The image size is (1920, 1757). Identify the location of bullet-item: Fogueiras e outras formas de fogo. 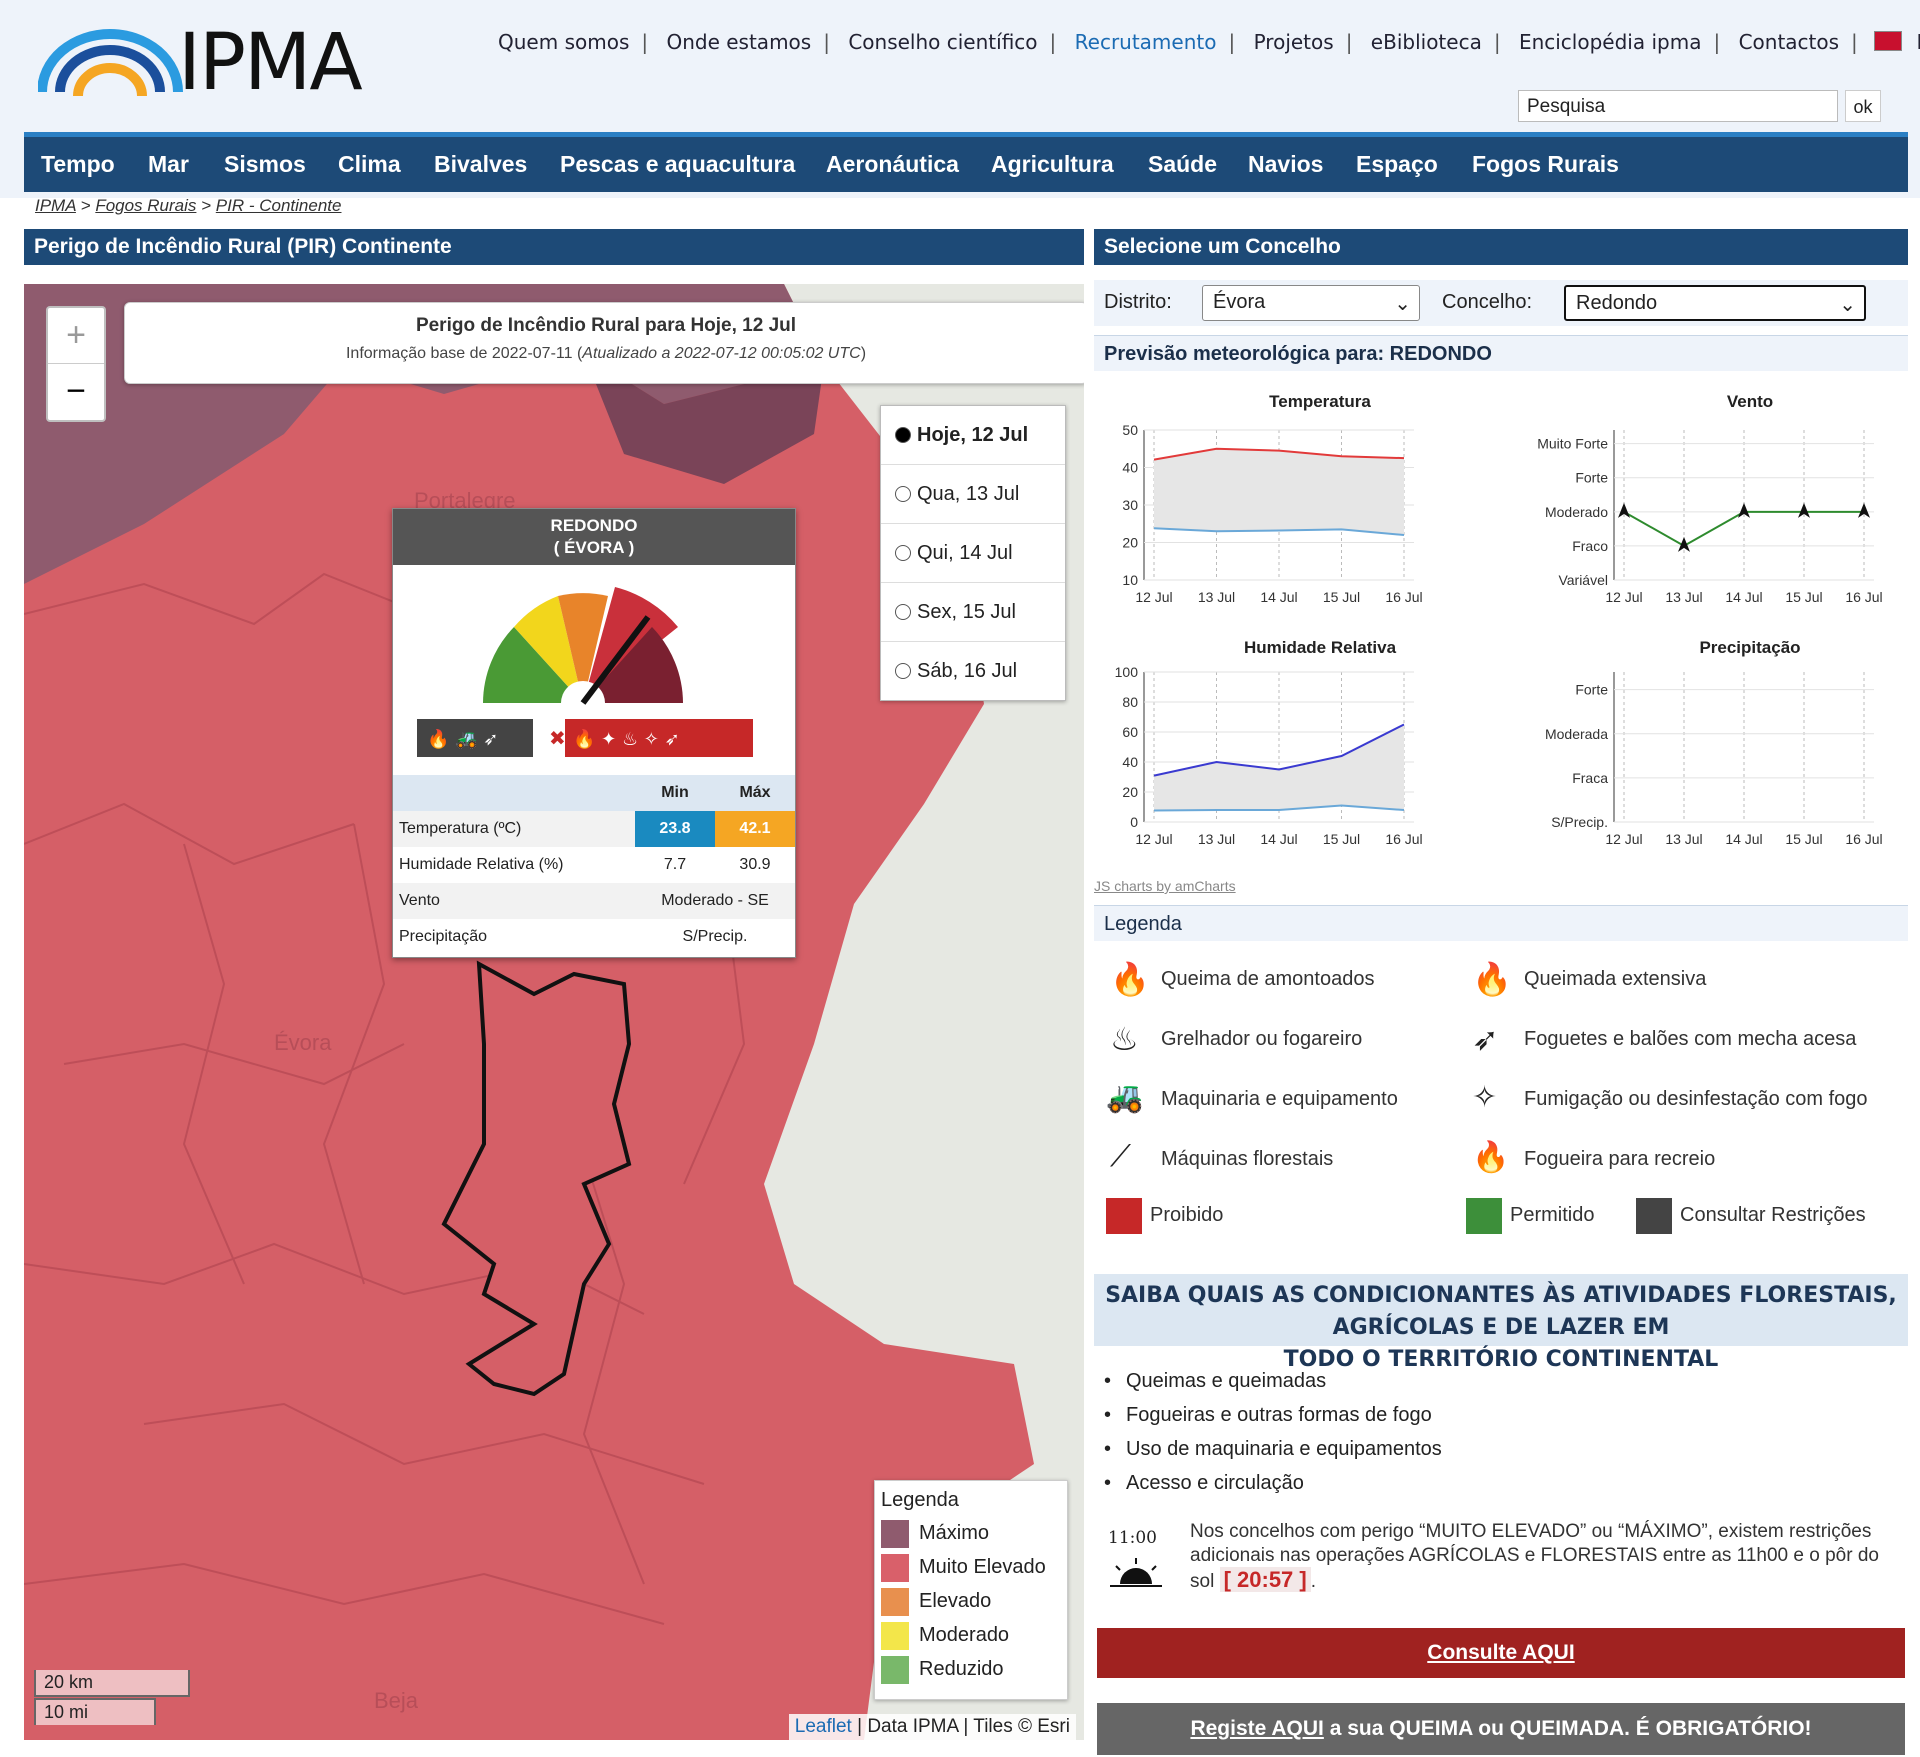
(1268, 1415).